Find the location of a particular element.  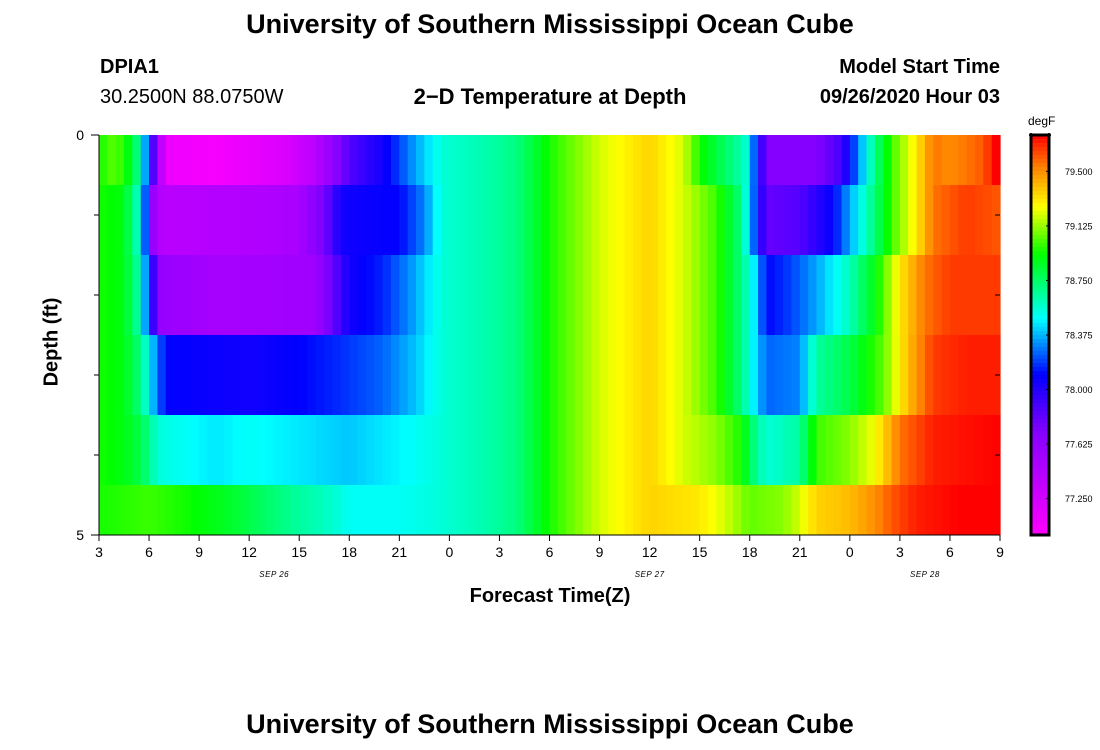

x-tick-label: 15 is located at coordinates (699, 552).